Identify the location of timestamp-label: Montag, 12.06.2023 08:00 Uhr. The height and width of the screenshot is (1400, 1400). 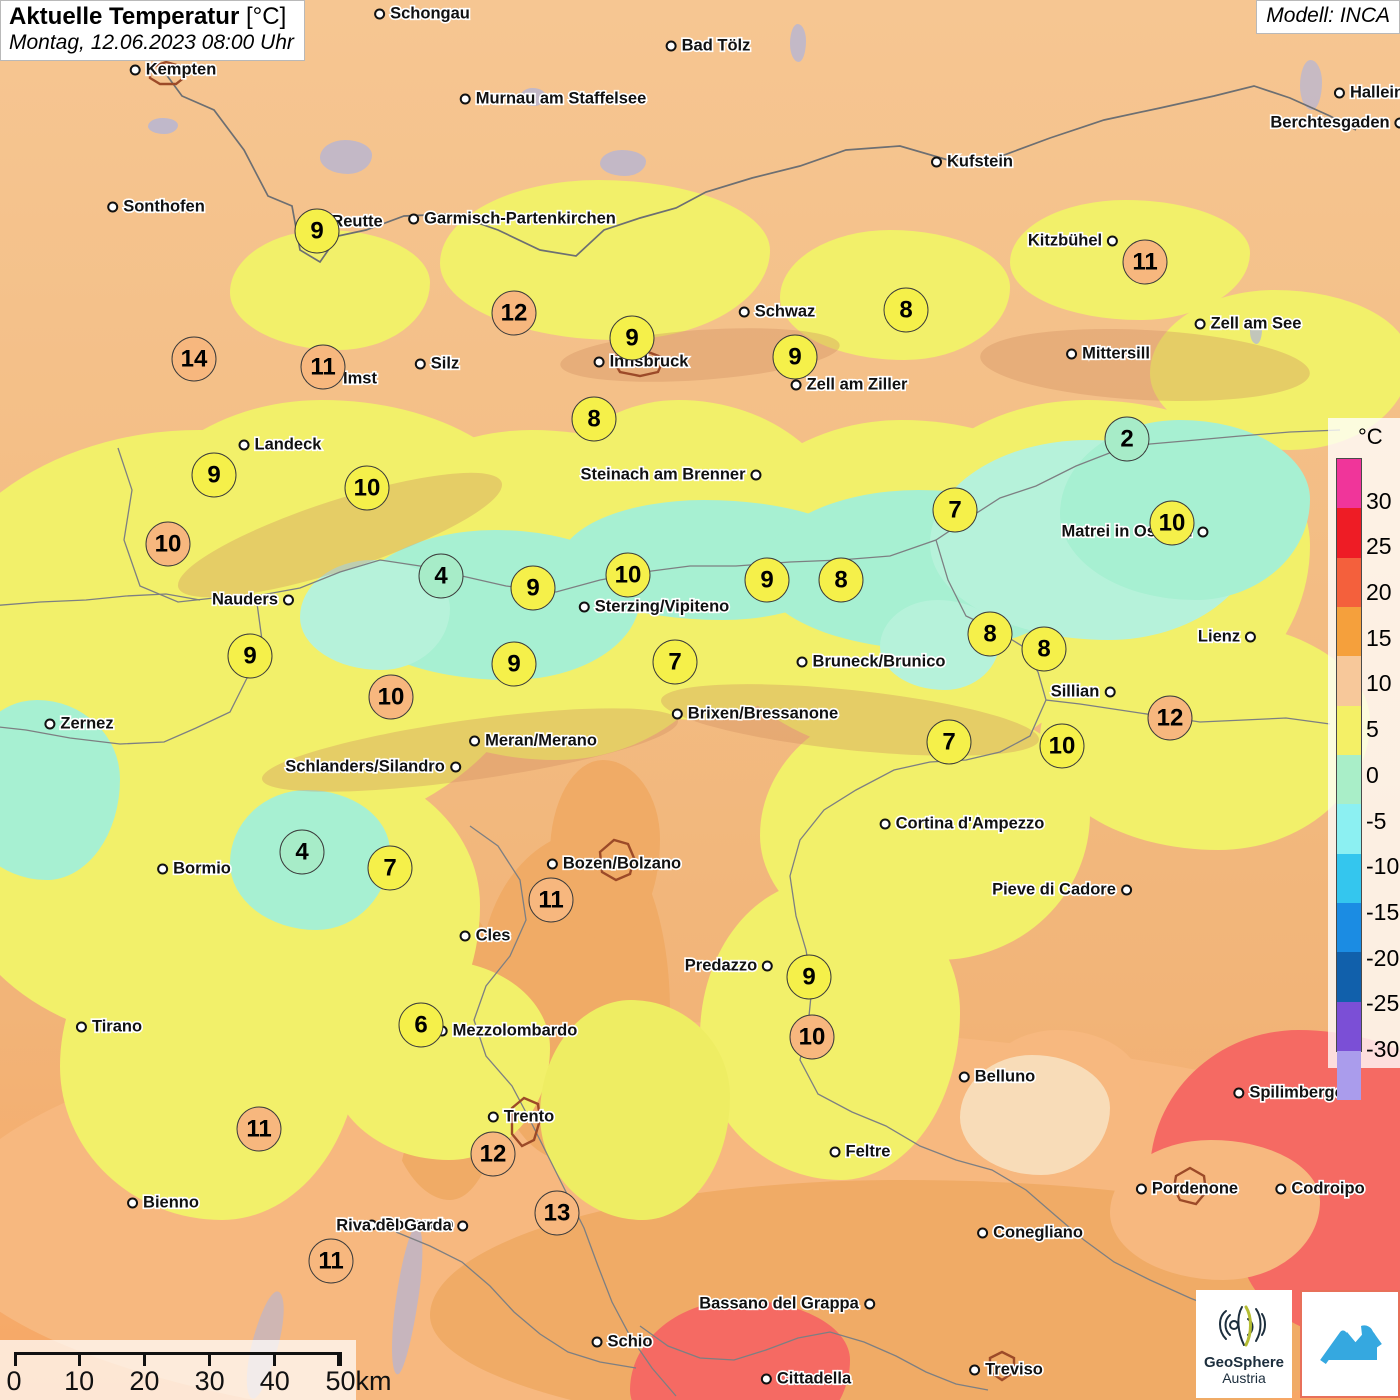
(151, 42).